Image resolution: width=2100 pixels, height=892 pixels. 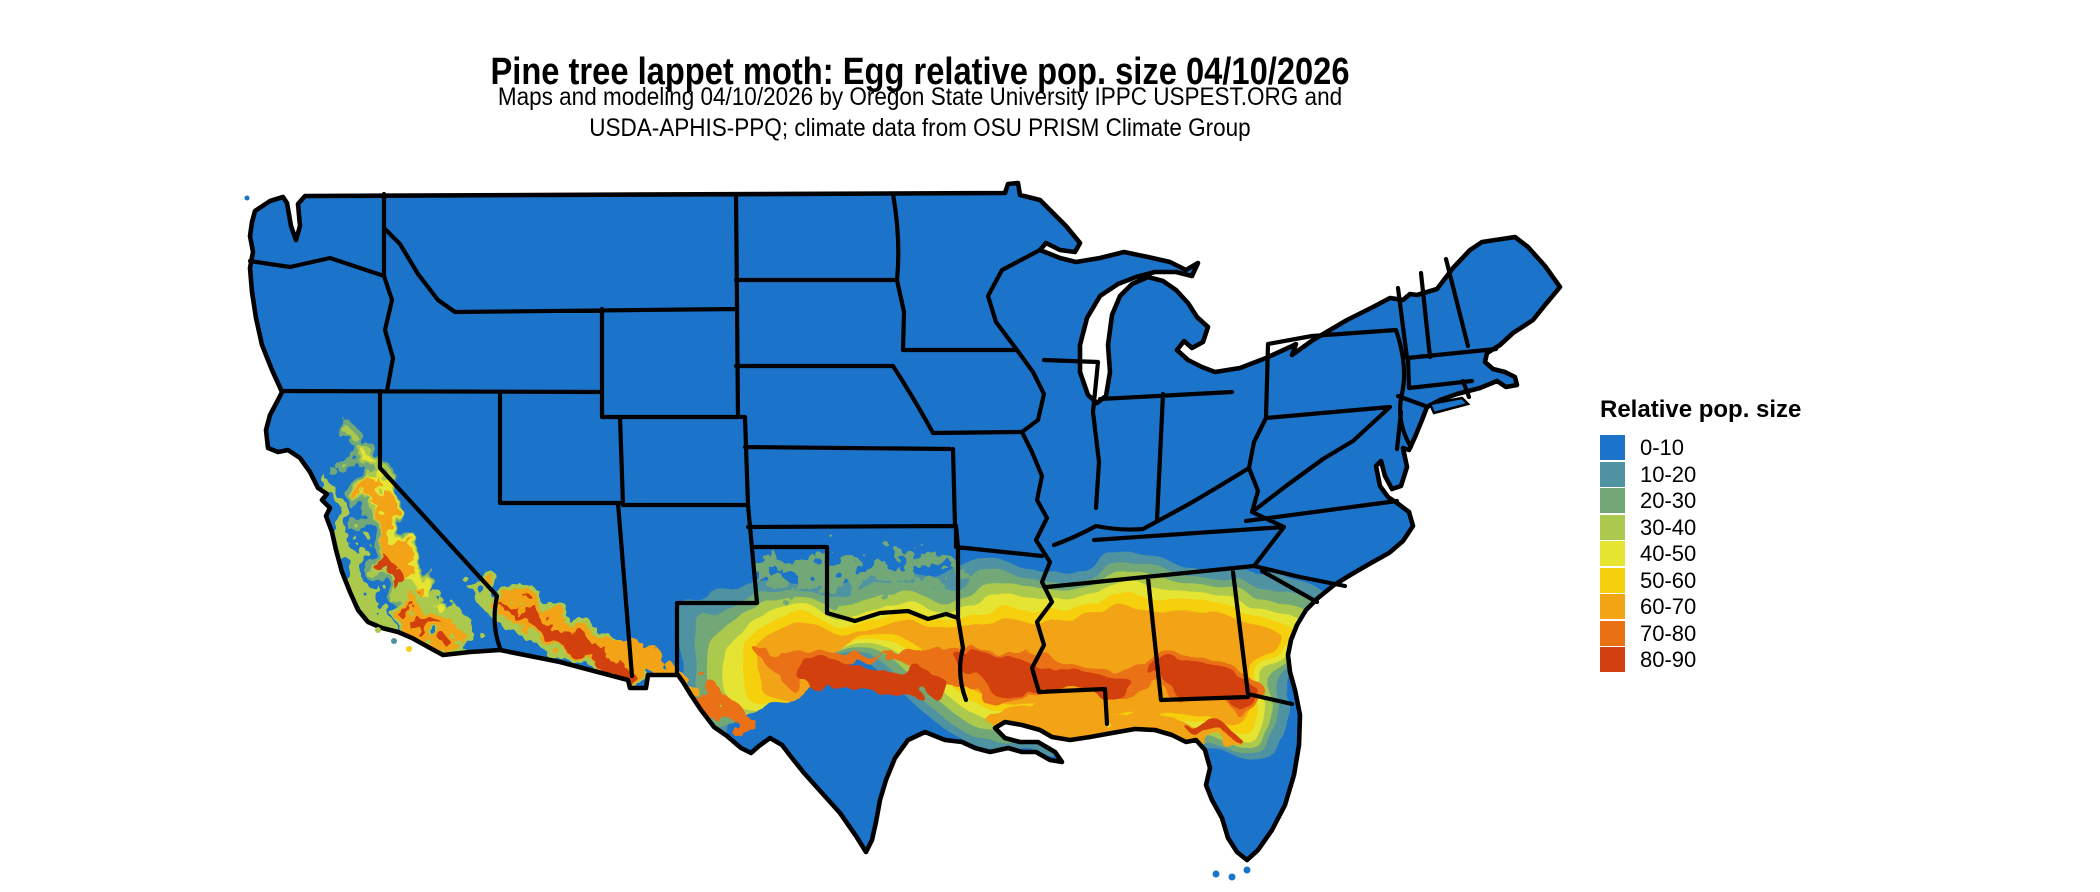 What do you see at coordinates (1668, 527) in the screenshot?
I see `legend-range-label: 30-40` at bounding box center [1668, 527].